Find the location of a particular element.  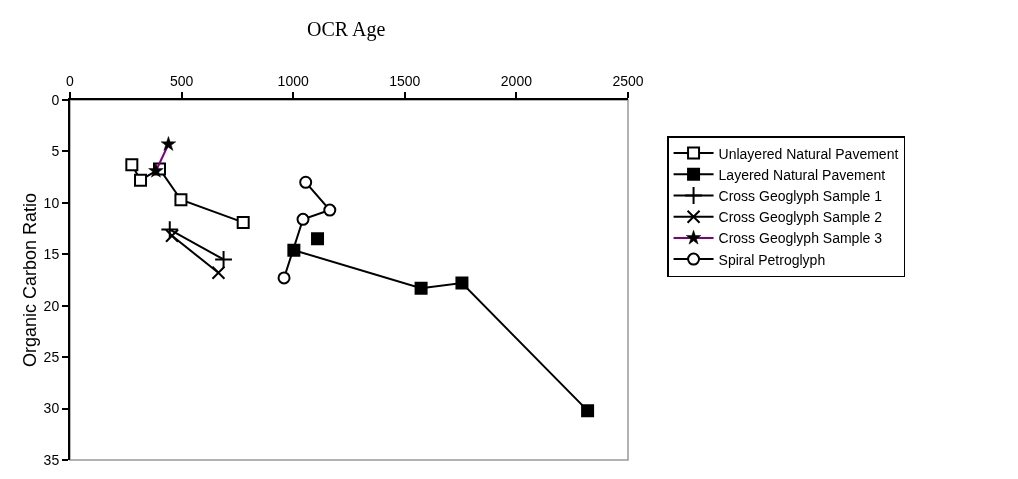

legend-label: Cross Geoglyph Sample 2 is located at coordinates (800, 217).